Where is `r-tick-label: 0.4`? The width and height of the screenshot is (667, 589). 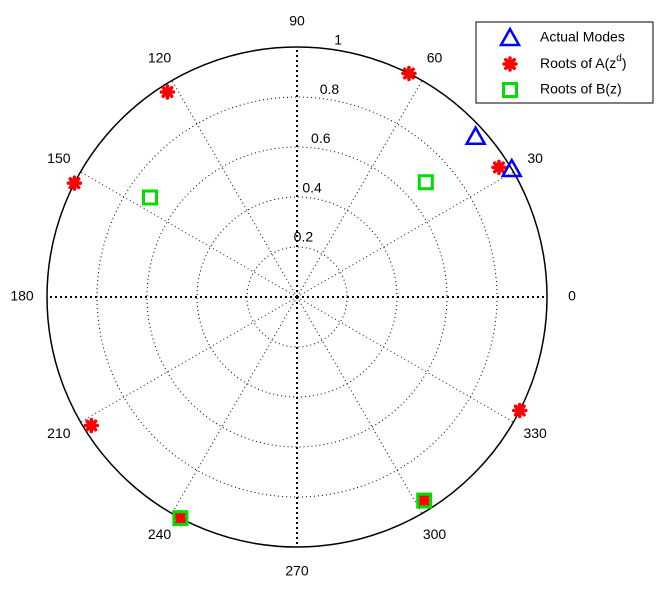
r-tick-label: 0.4 is located at coordinates (312, 187).